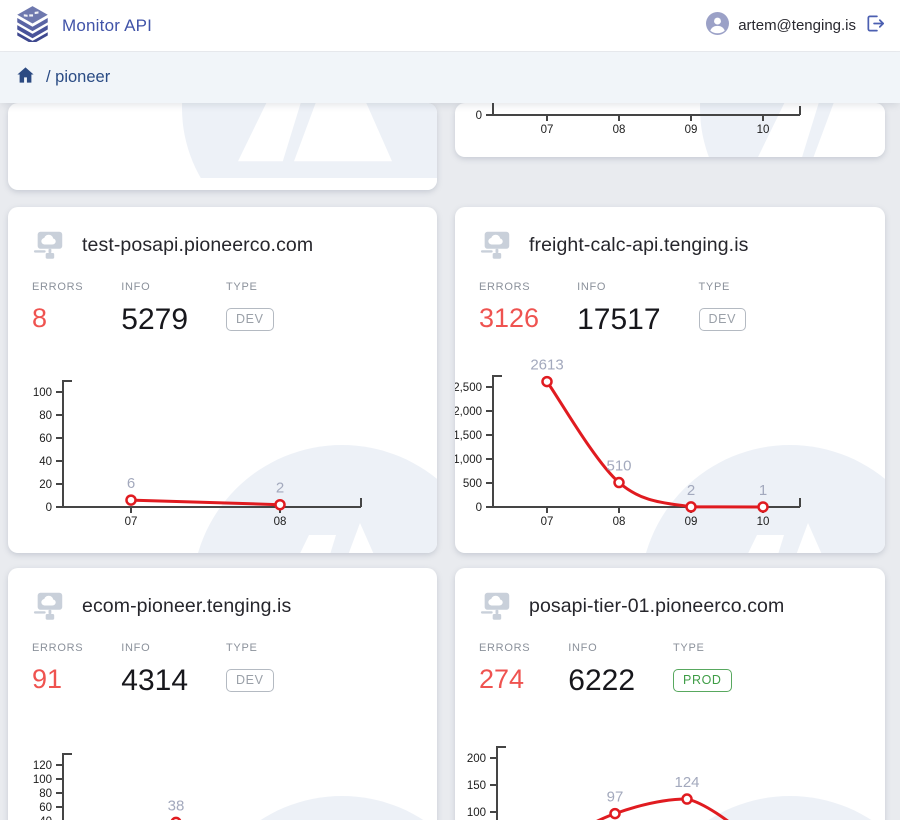 The width and height of the screenshot is (900, 820). I want to click on svg-text: 38, so click(176, 805).